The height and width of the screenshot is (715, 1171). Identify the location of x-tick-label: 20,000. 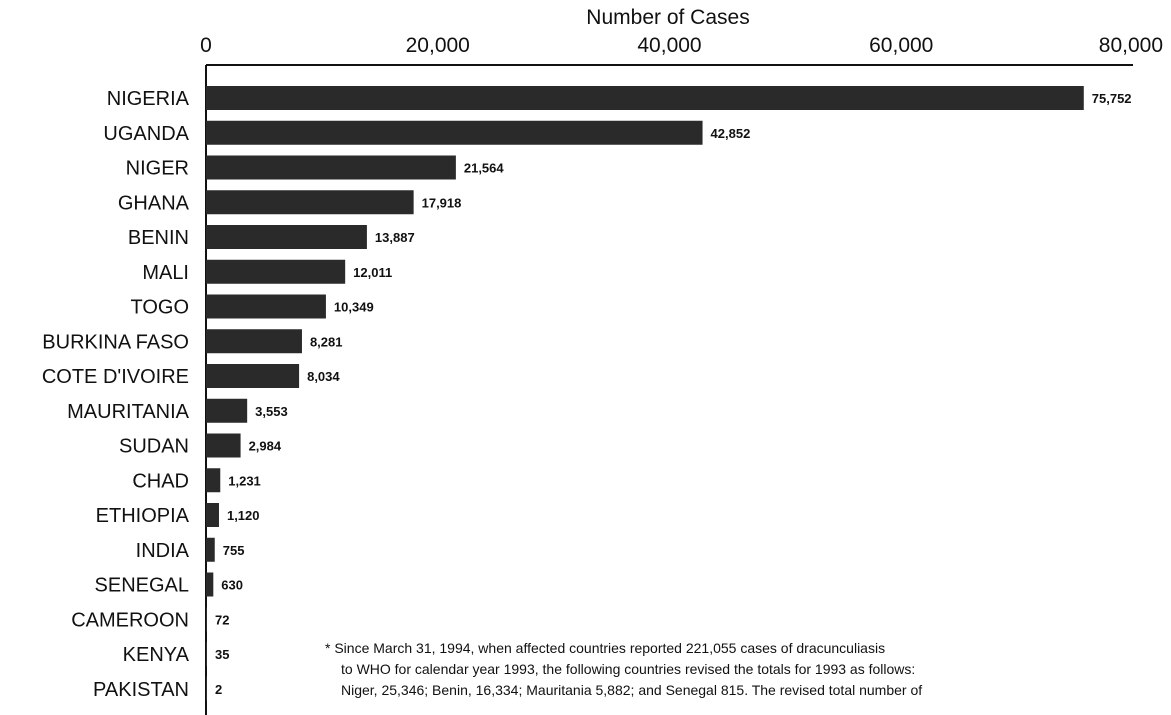
(438, 45).